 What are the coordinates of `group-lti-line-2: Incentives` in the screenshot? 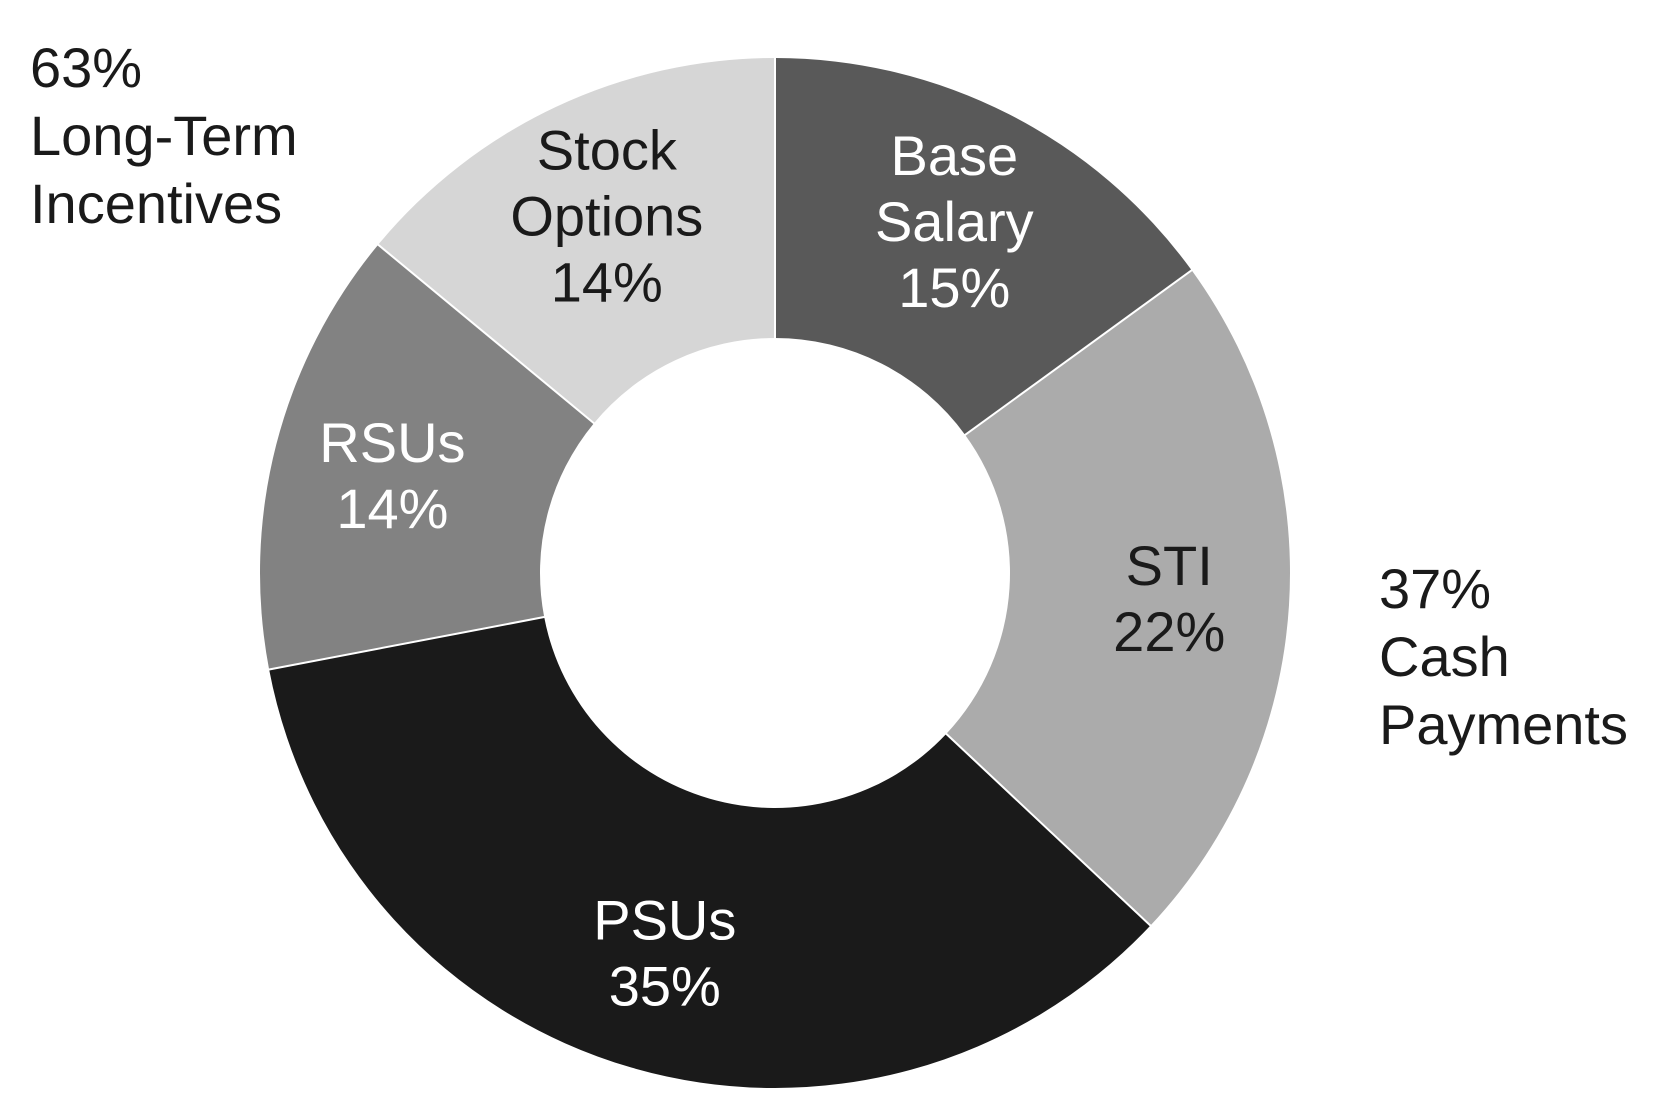 It's located at (156, 203).